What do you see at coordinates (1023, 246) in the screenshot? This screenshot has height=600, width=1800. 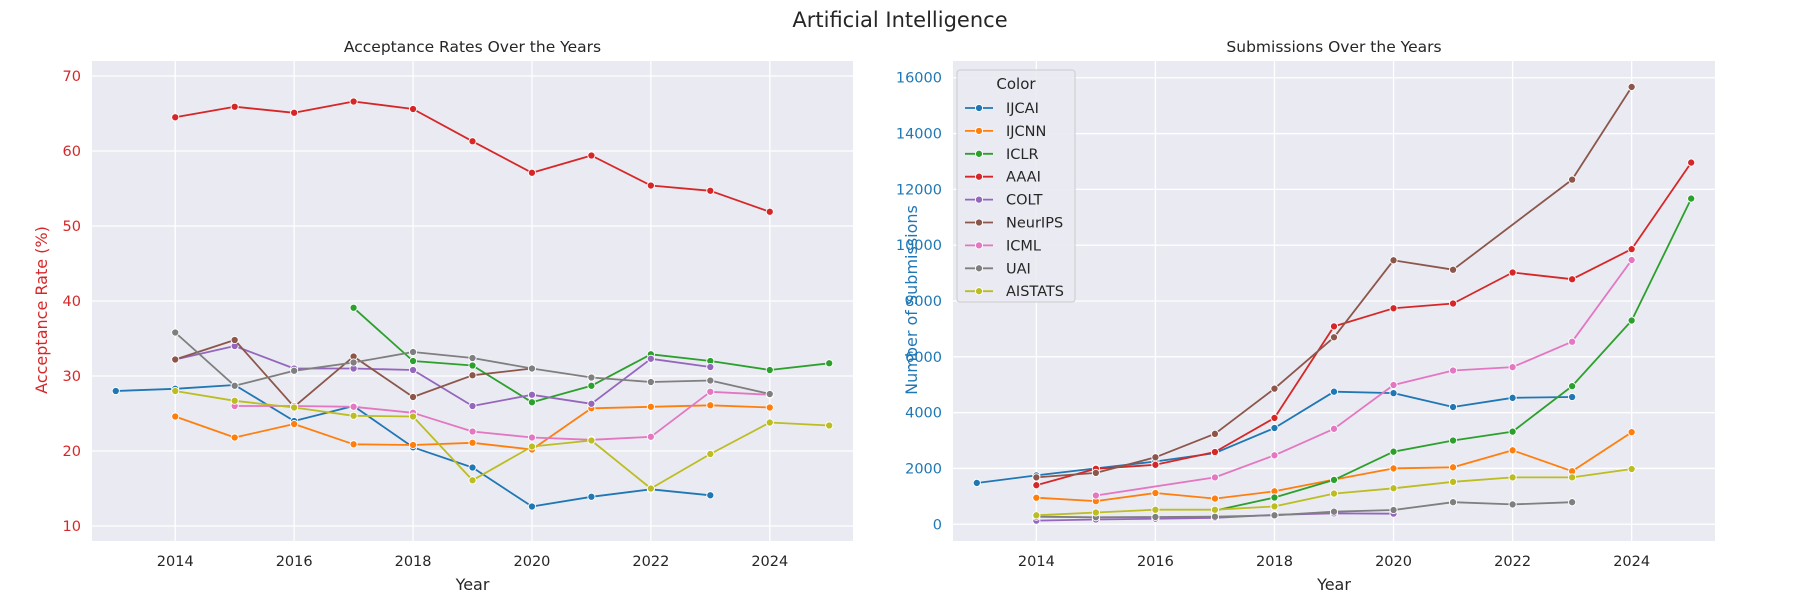 I see `legend-label: ICML` at bounding box center [1023, 246].